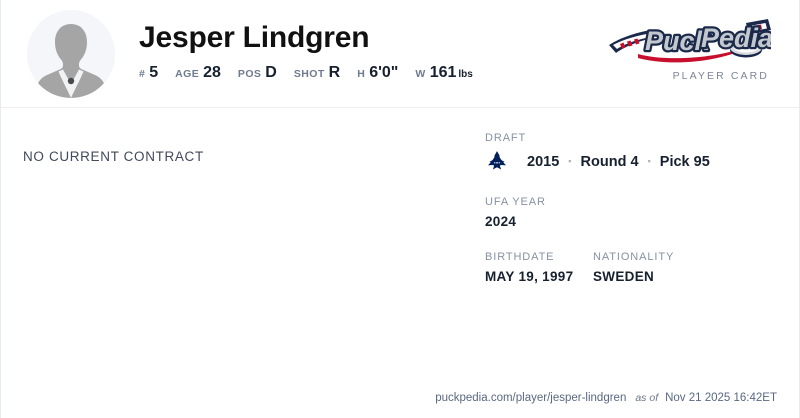 The width and height of the screenshot is (800, 418). What do you see at coordinates (384, 72) in the screenshot?
I see `stat-value: 6'0"` at bounding box center [384, 72].